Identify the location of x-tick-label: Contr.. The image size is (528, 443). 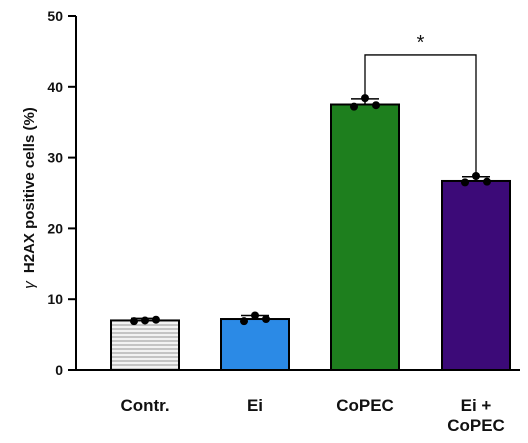
(144, 405).